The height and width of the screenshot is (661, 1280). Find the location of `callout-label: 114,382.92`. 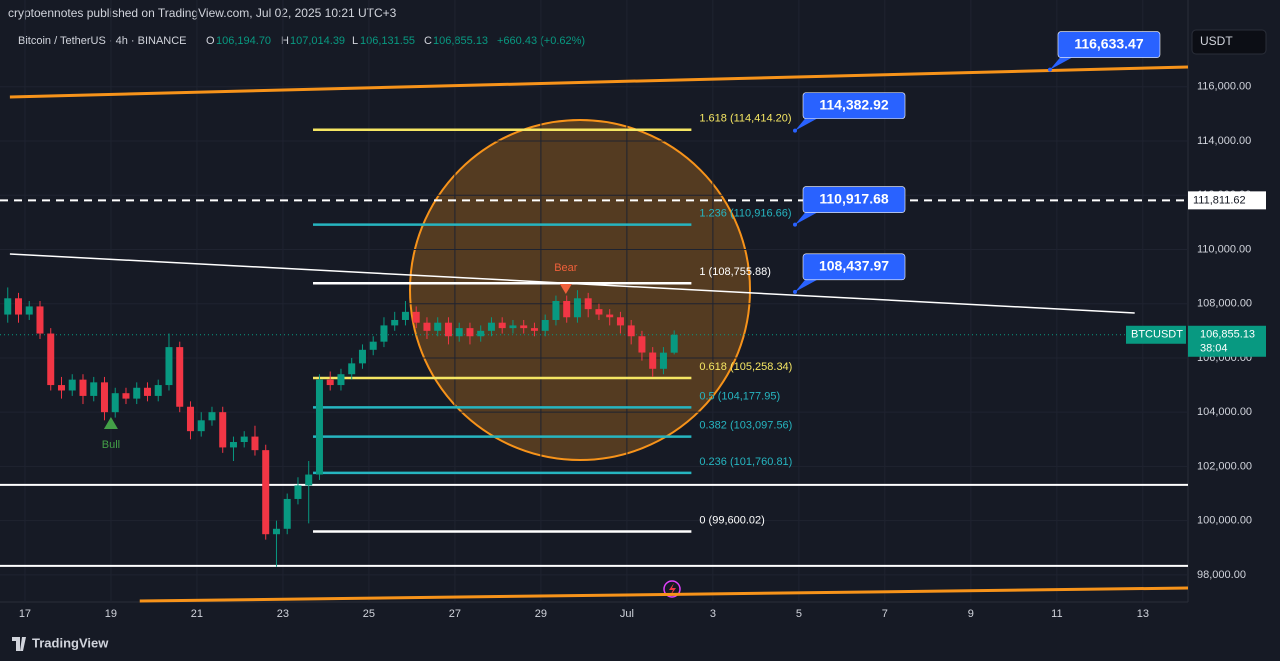

callout-label: 114,382.92 is located at coordinates (854, 104).